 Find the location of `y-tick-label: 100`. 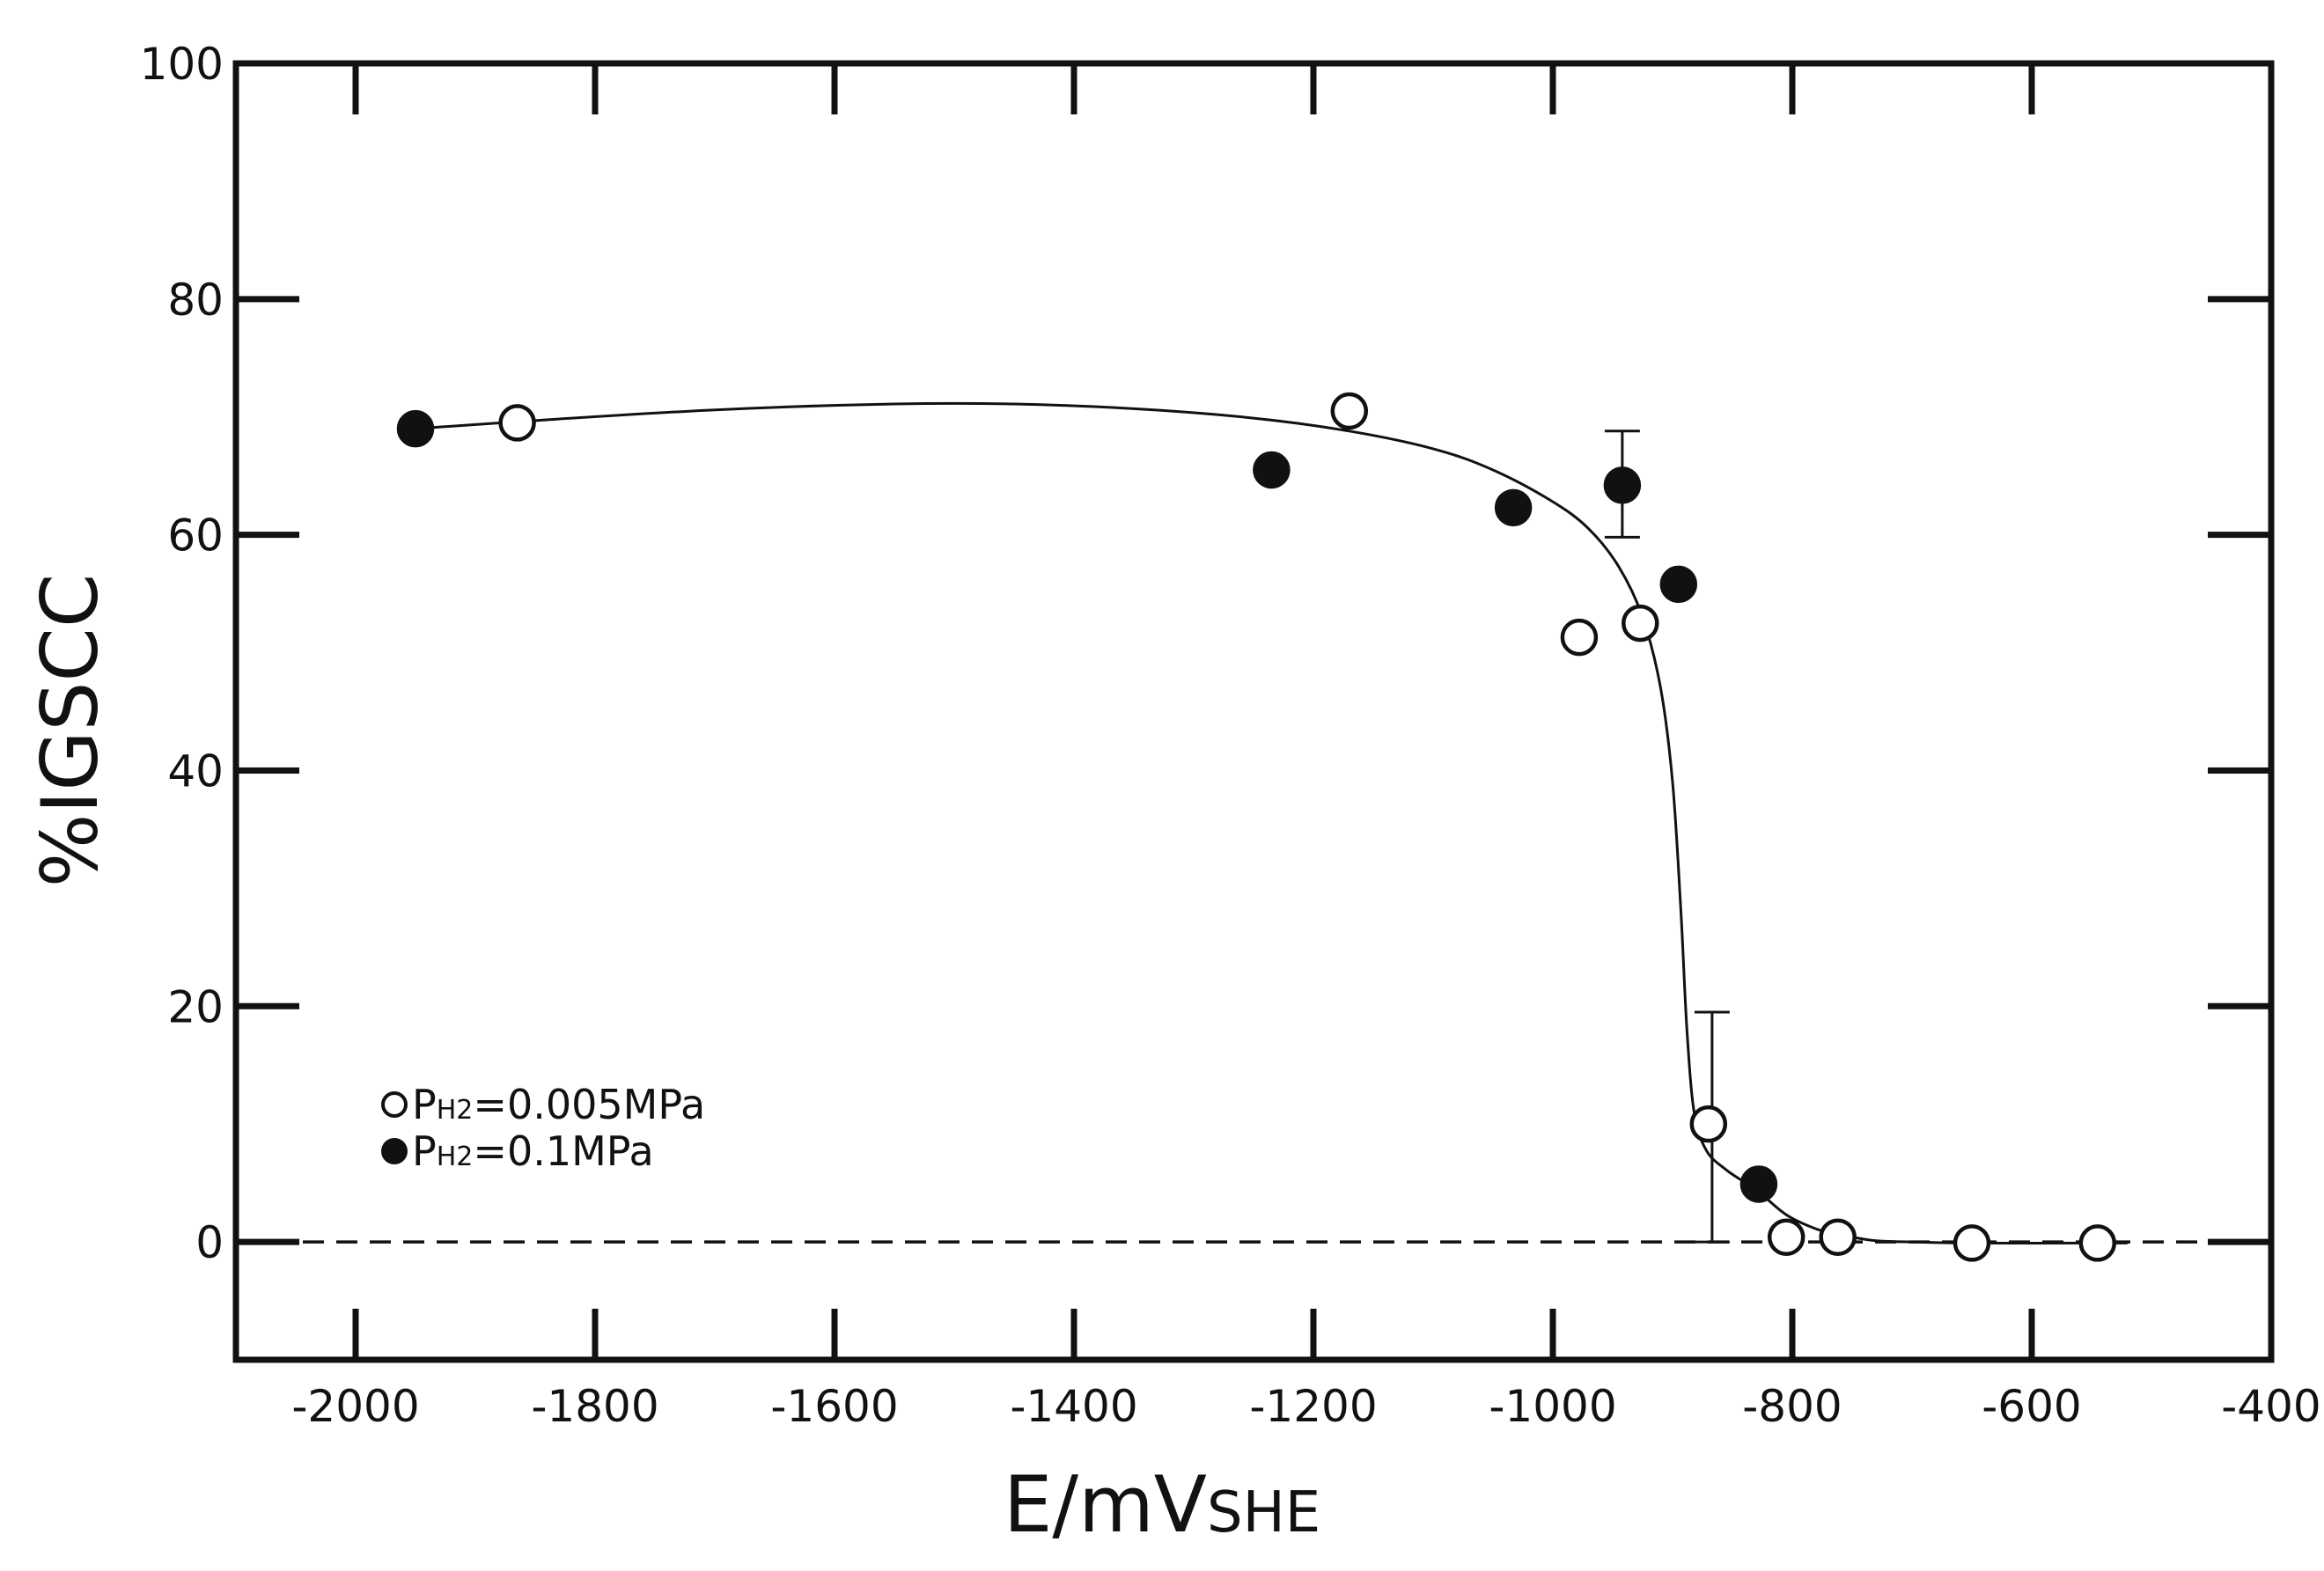

y-tick-label: 100 is located at coordinates (182, 64).